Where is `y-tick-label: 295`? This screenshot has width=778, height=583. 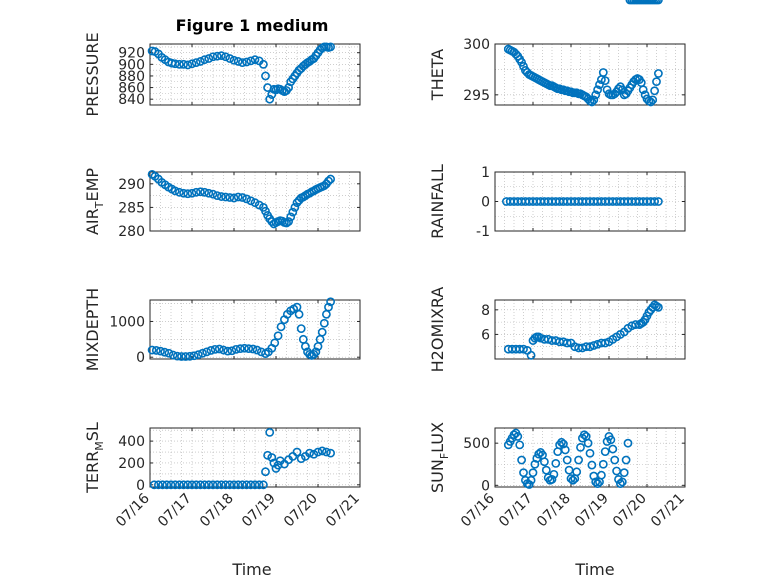
y-tick-label: 295 is located at coordinates (476, 96).